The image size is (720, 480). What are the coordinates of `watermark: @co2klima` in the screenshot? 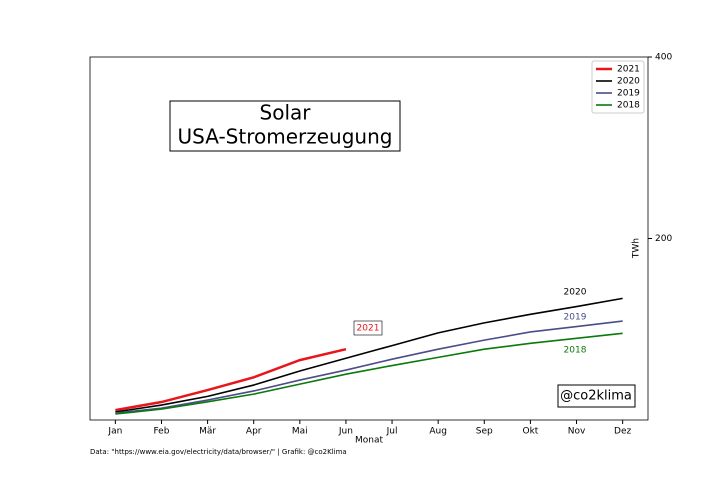 It's located at (596, 396).